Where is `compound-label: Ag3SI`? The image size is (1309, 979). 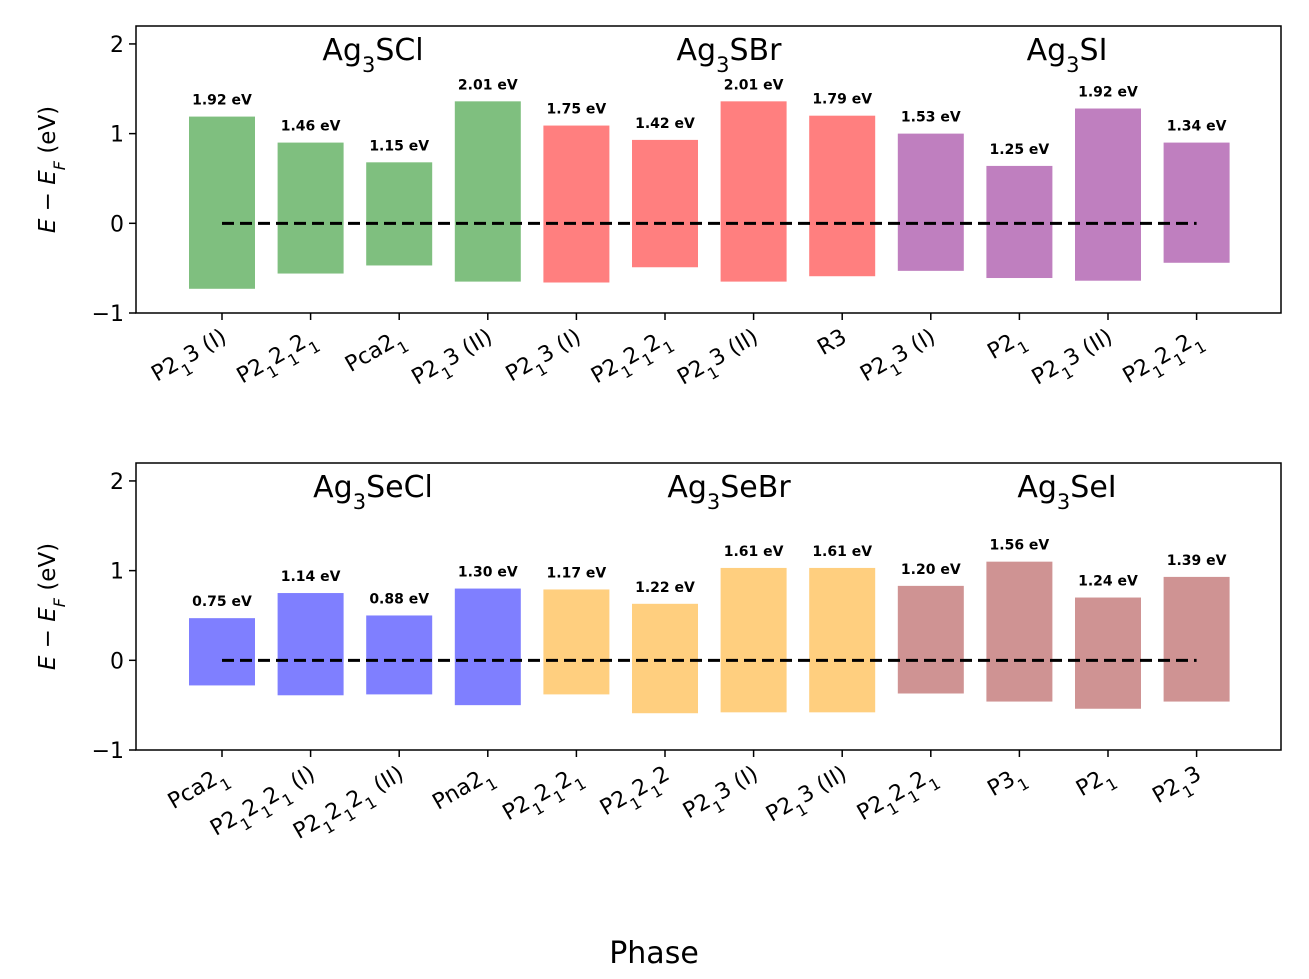
compound-label: Ag3SI is located at coordinates (1067, 55).